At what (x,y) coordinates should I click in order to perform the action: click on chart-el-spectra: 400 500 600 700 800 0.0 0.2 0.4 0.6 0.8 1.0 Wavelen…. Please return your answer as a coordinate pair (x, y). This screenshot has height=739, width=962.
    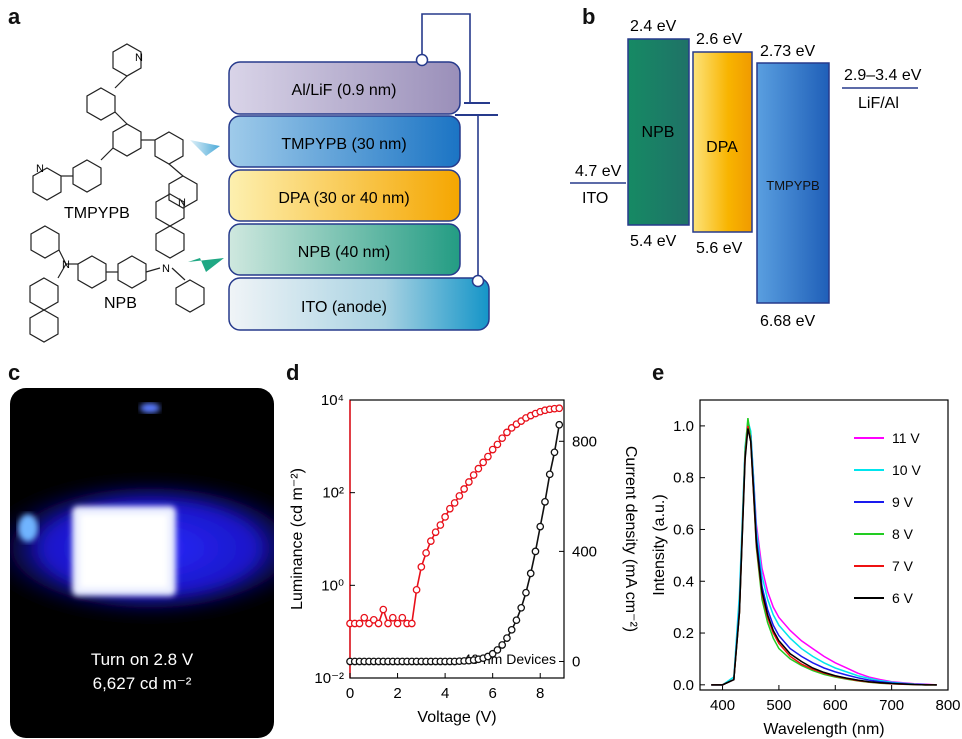
    Looking at the image, I should click on (805, 568).